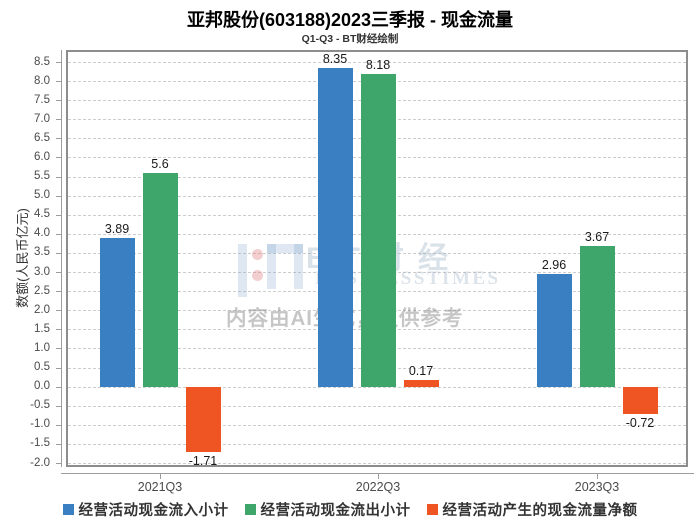 This screenshot has width=700, height=524. I want to click on y-tick-label: 4.0, so click(42, 233).